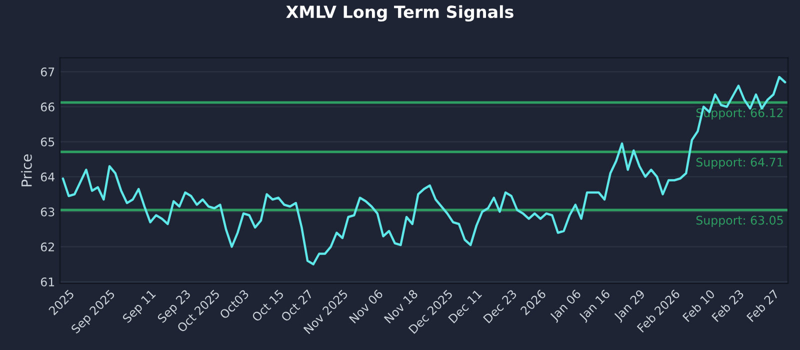 This screenshot has width=800, height=350. What do you see at coordinates (140, 307) in the screenshot?
I see `x-tick-label: Sep 11` at bounding box center [140, 307].